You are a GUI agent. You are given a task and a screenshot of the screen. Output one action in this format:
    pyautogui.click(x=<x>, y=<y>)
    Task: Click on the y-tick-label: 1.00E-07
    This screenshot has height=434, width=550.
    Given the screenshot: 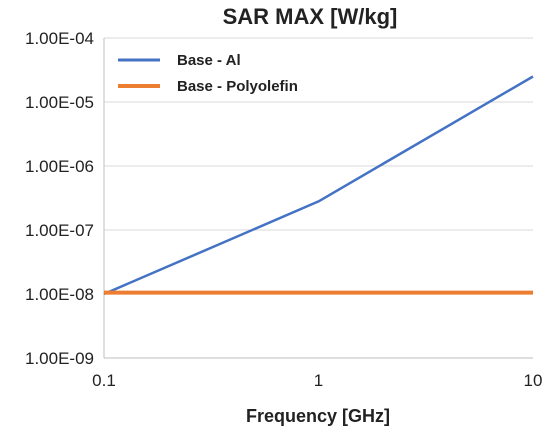 What is the action you would take?
    pyautogui.click(x=59, y=230)
    